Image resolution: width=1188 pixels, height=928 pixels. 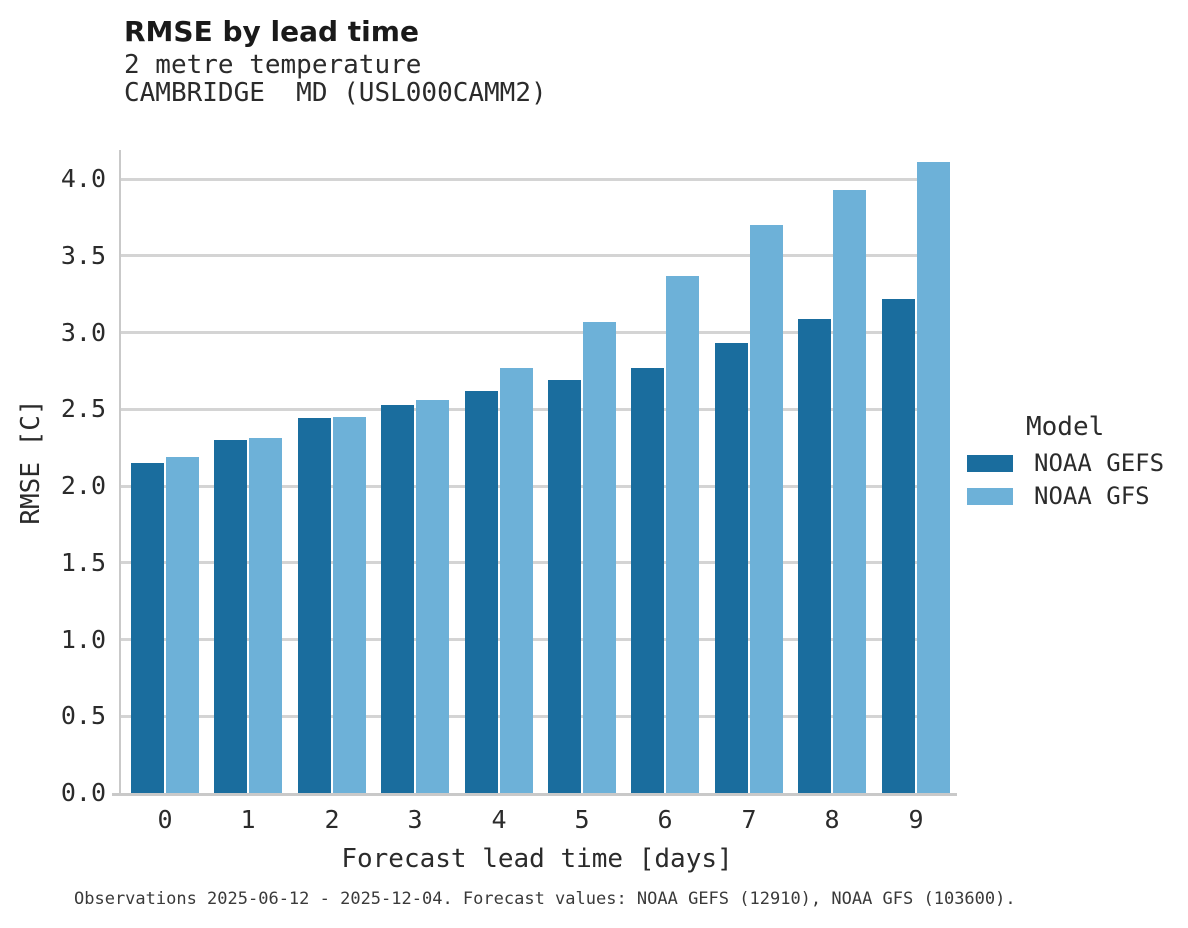 I want to click on x-tick-7: 7, so click(x=749, y=819).